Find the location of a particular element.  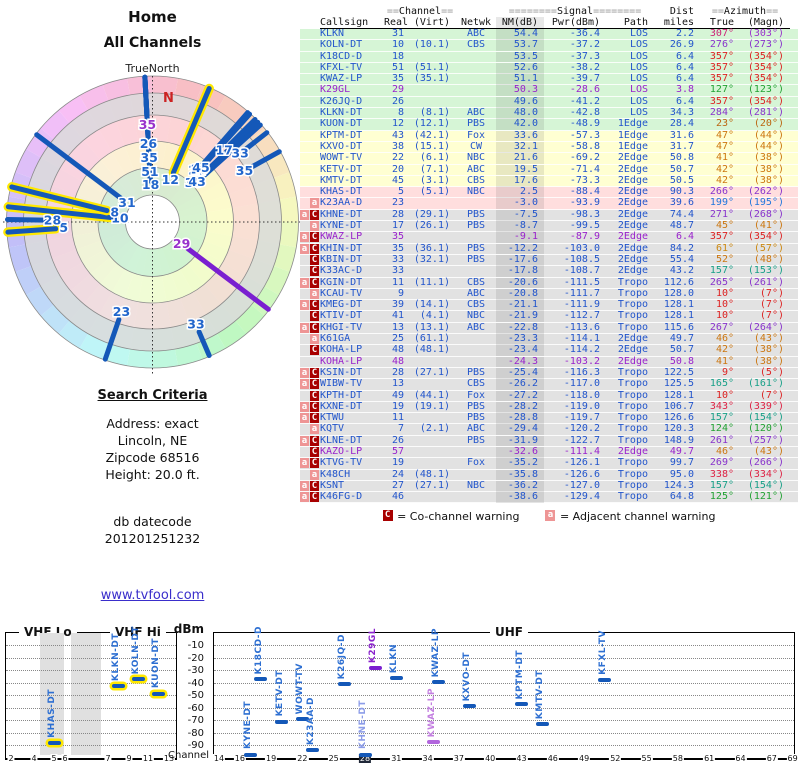

cell-azimuth-magn: (123°) is located at coordinates (765, 90).